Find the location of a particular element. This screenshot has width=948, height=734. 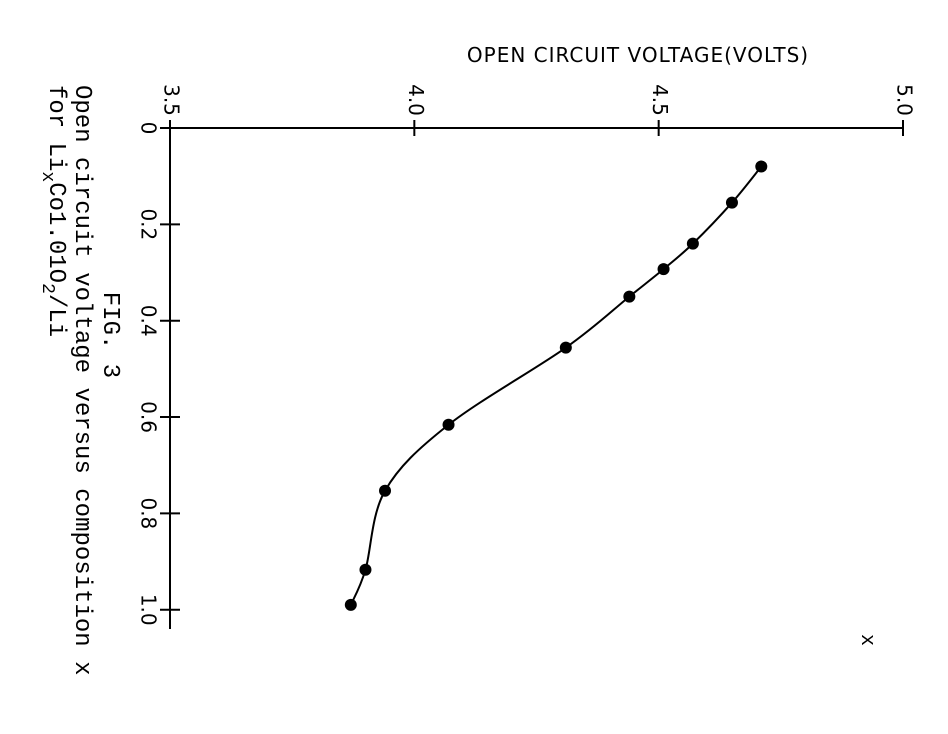

caption-part: Co1.01O is located at coordinates (55, 232).